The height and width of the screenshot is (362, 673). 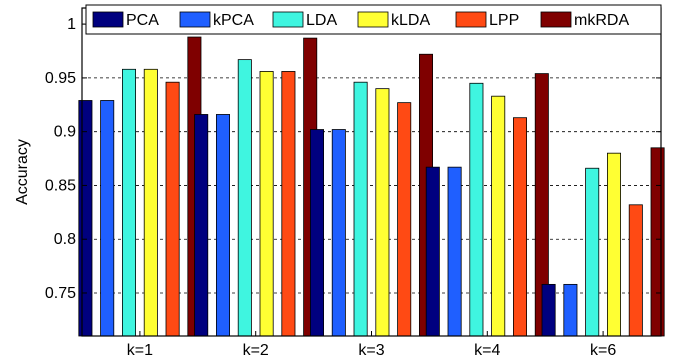 I want to click on legend-label-lda: LDA, so click(x=321, y=20).